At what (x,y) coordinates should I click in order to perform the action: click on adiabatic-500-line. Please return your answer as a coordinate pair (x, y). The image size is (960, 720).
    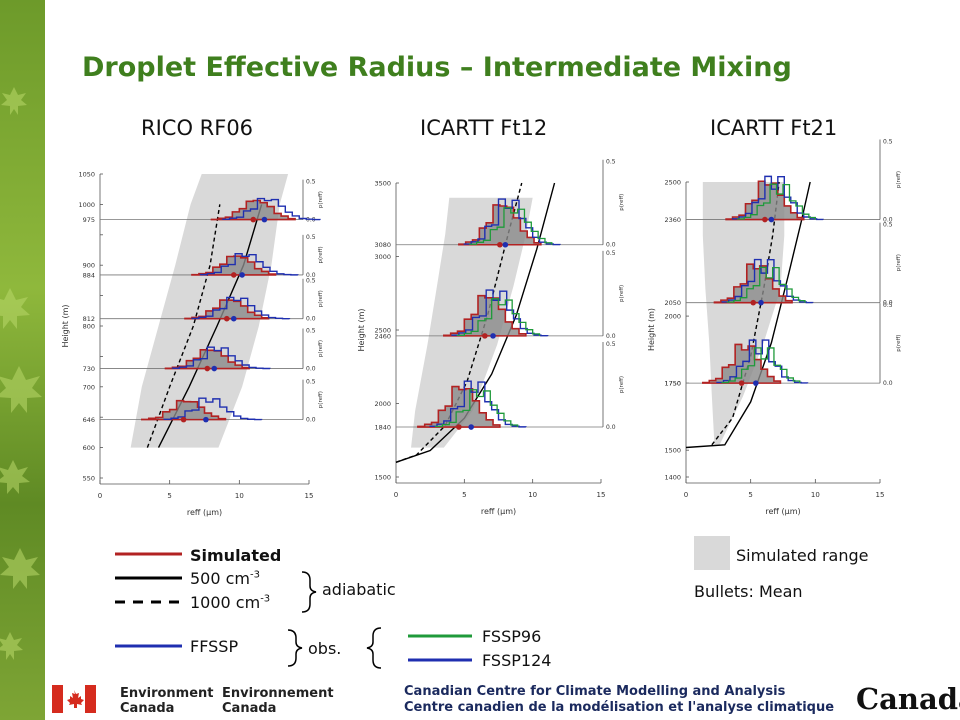
    Looking at the image, I should click on (748, 315).